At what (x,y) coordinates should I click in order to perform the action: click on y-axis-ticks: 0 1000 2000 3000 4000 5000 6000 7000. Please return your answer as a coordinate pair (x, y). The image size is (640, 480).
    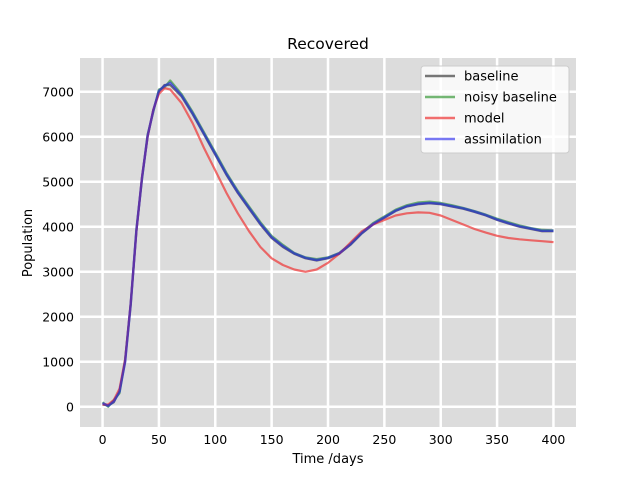
    Looking at the image, I should click on (58, 249).